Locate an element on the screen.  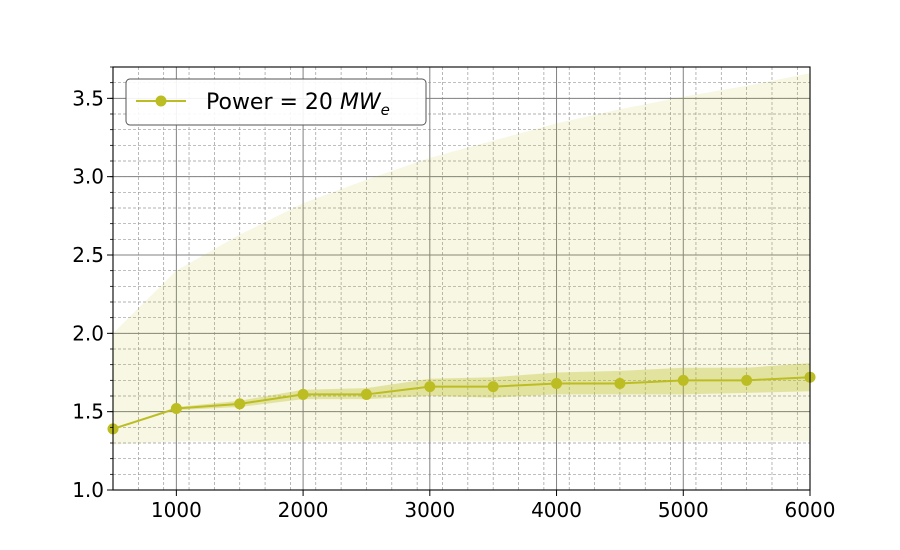
legend-label: Power = 20 MWe is located at coordinates (298, 104).